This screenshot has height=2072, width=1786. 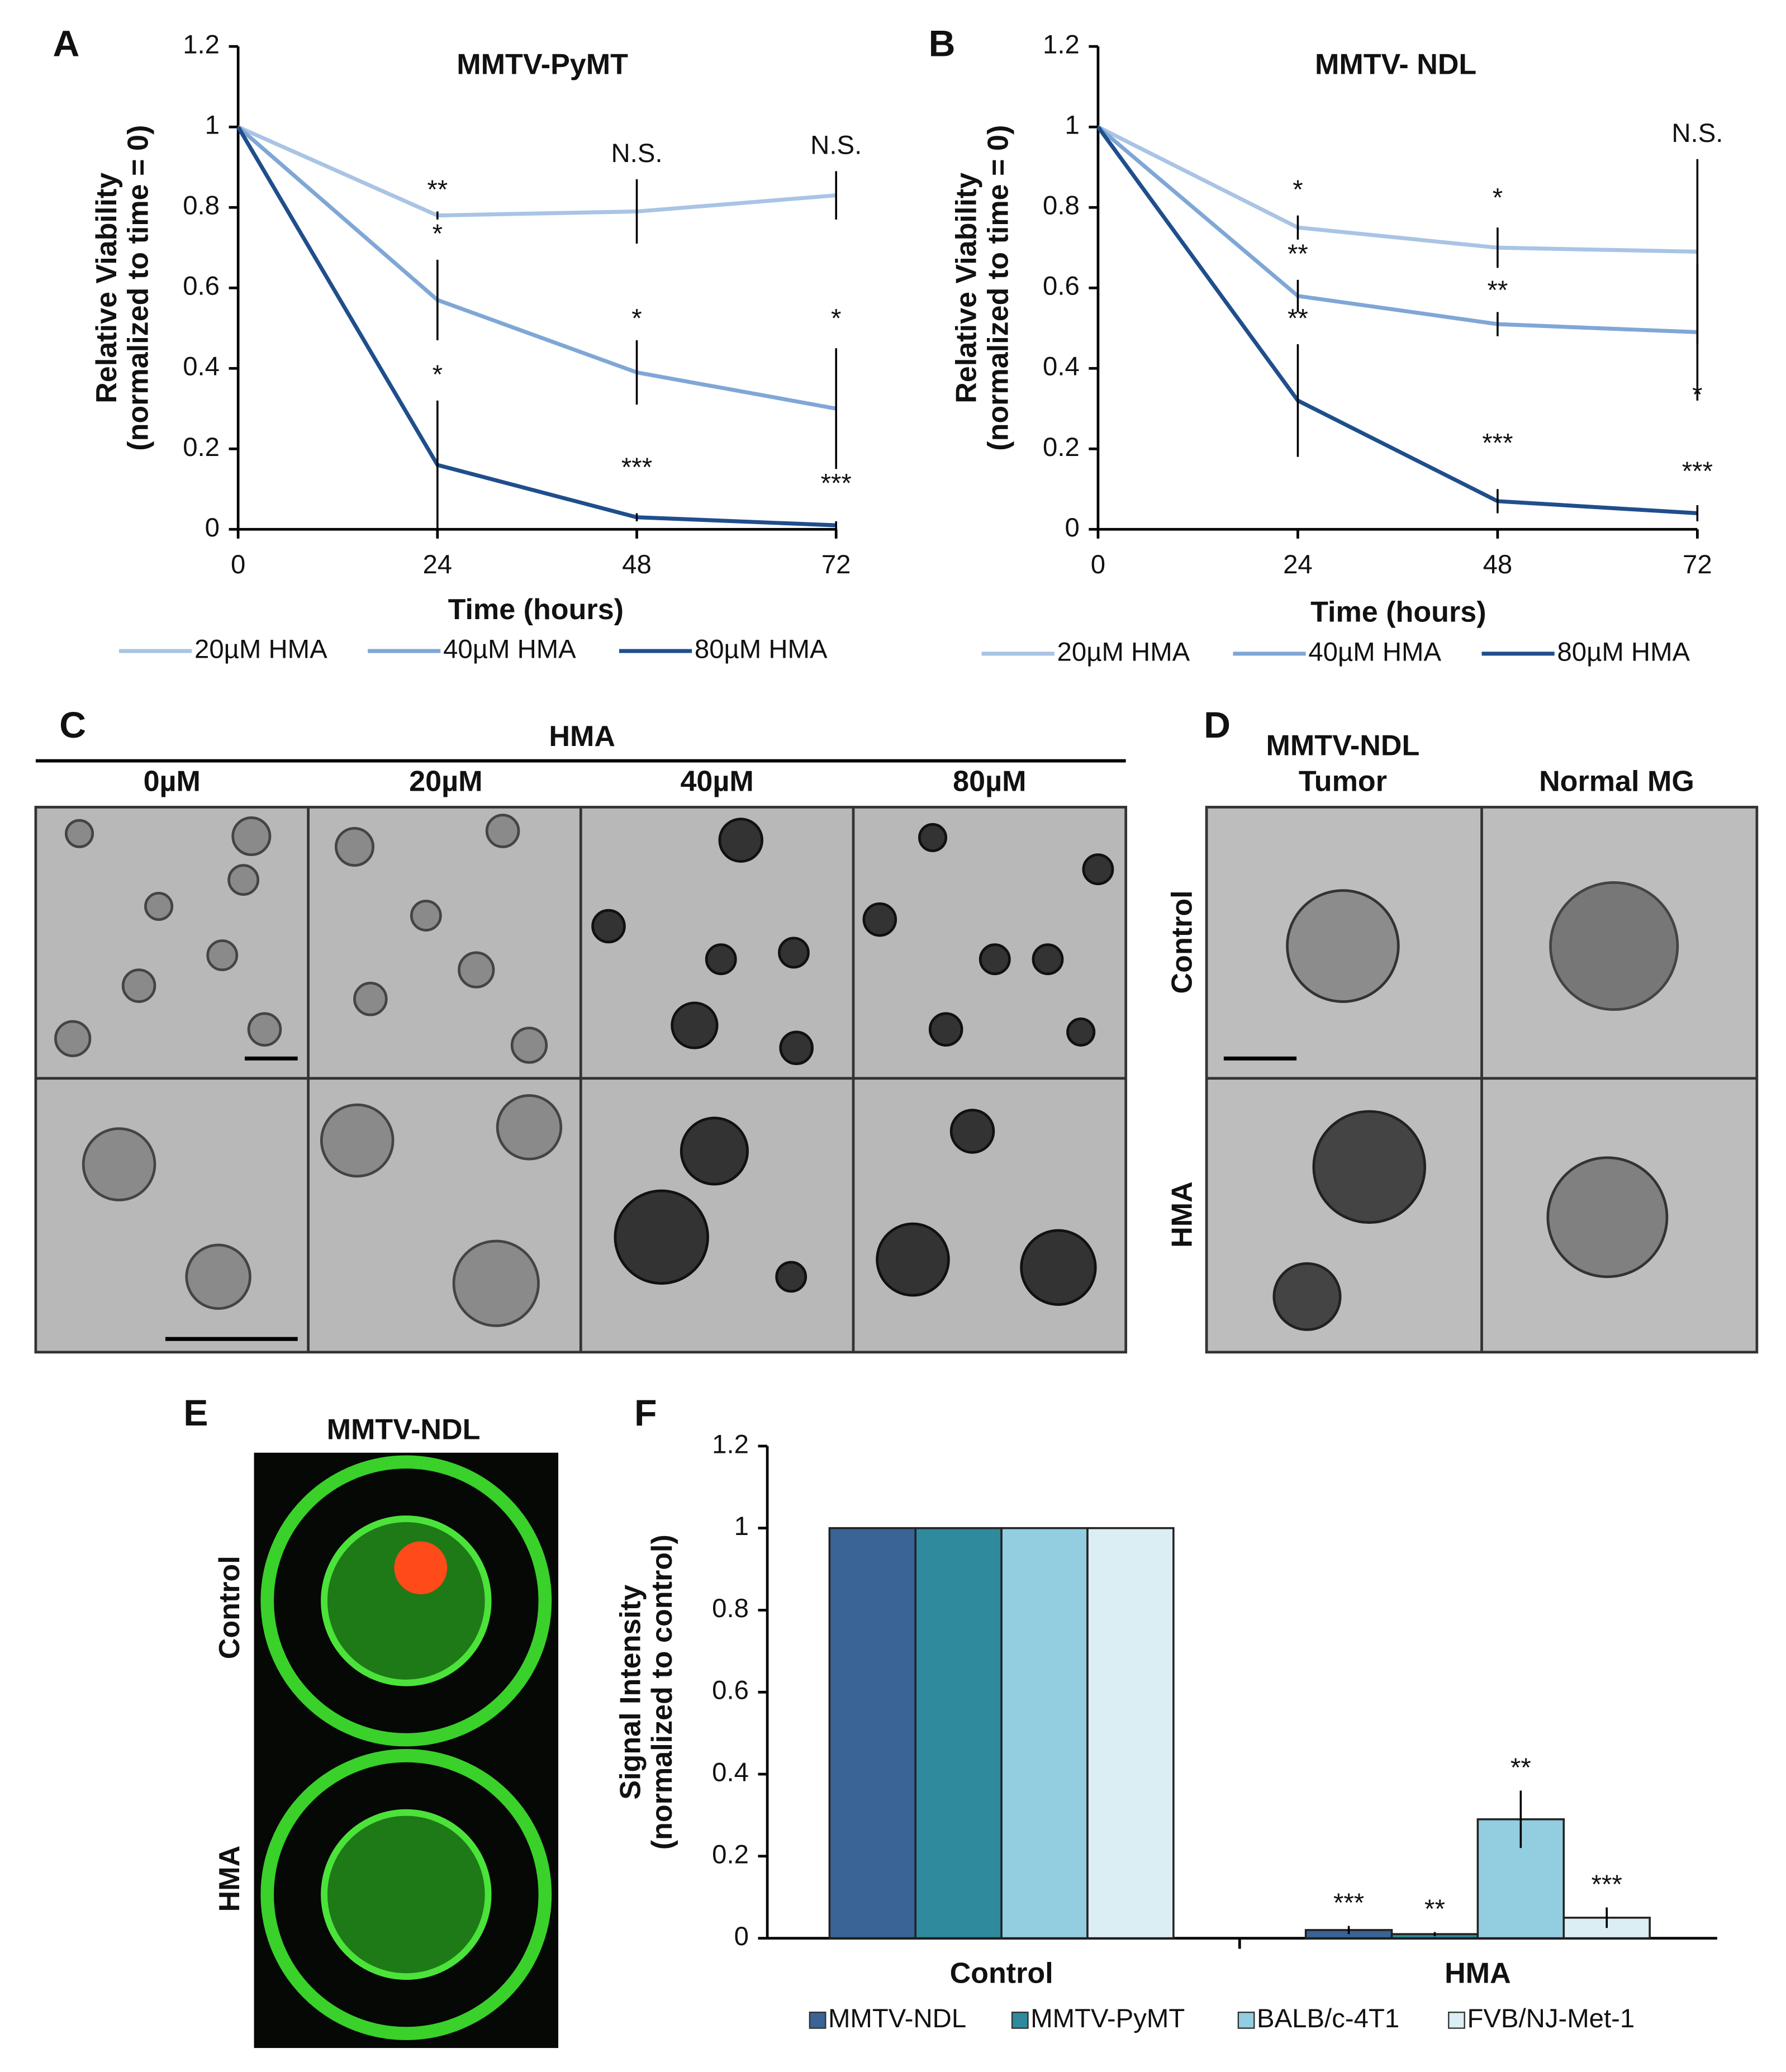 I want to click on panel-title: MMTV-NDL, so click(x=404, y=1430).